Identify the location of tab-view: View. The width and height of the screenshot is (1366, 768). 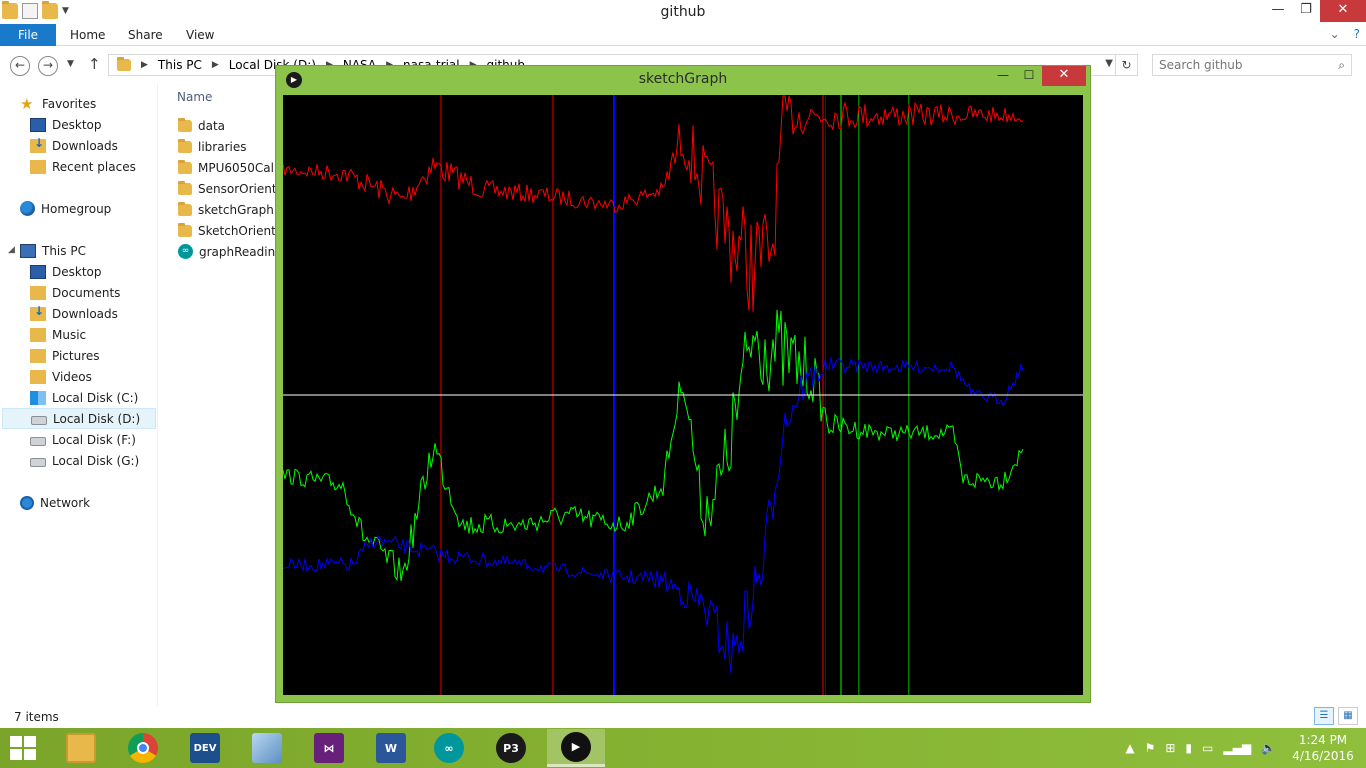
(200, 35).